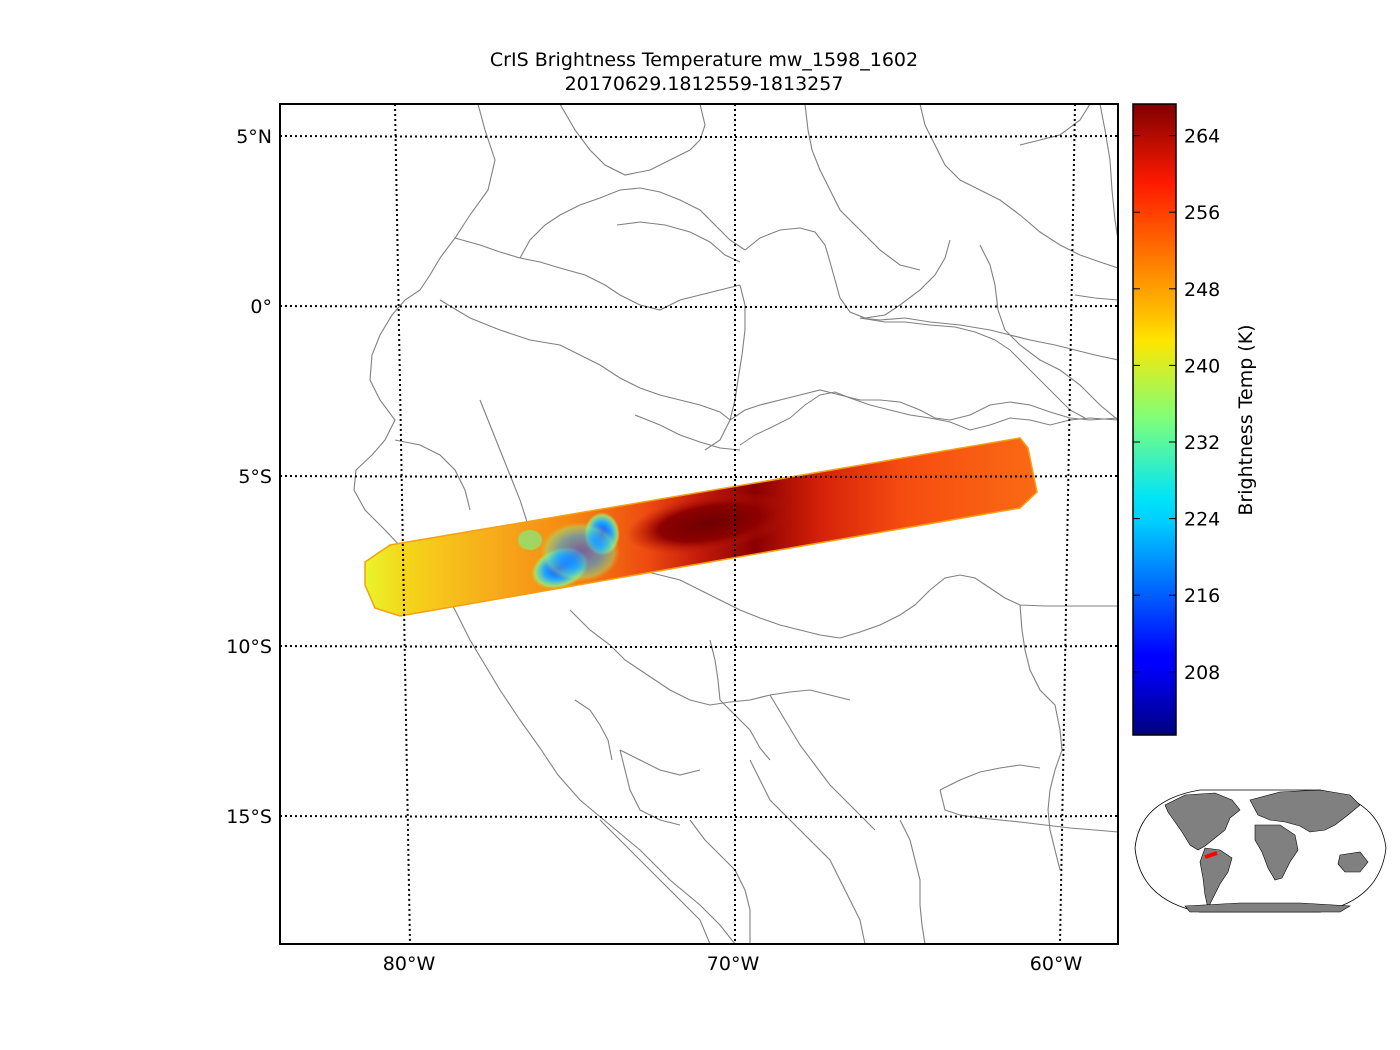 This screenshot has height=1050, width=1400. I want to click on lat-label-0: 0°, so click(261, 307).